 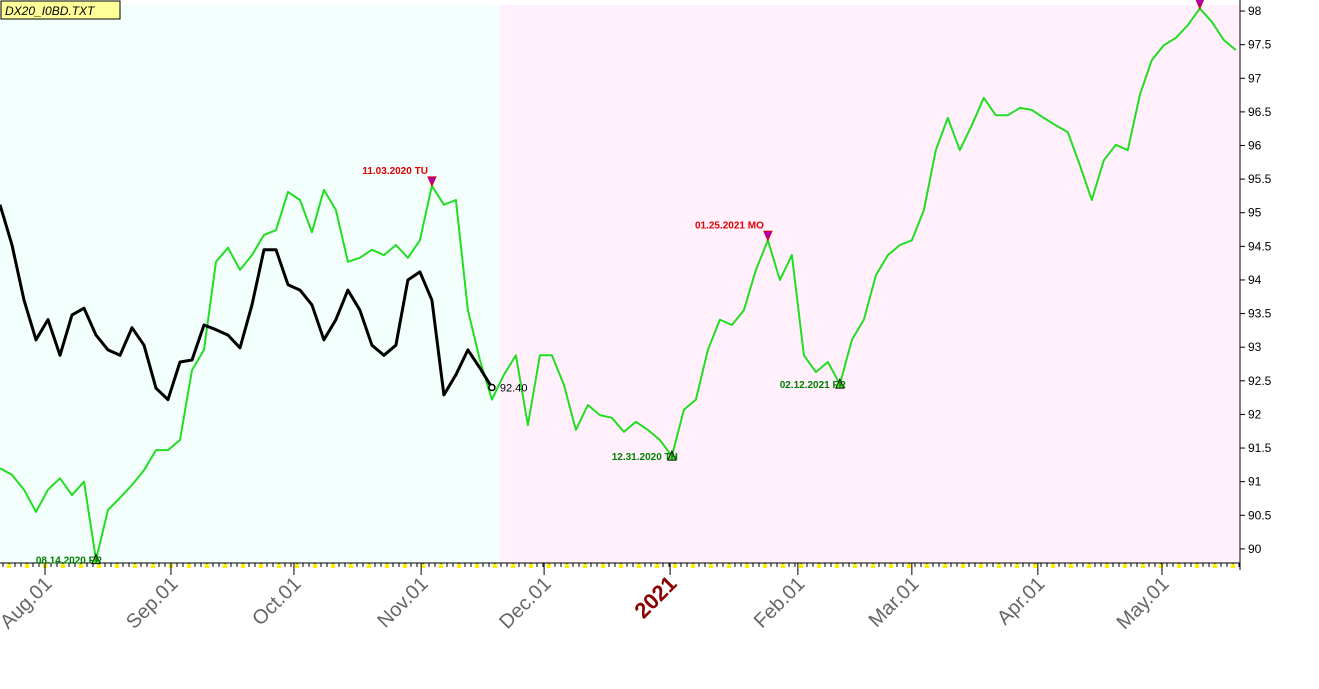 What do you see at coordinates (1255, 482) in the screenshot?
I see `y-tick-label: 91` at bounding box center [1255, 482].